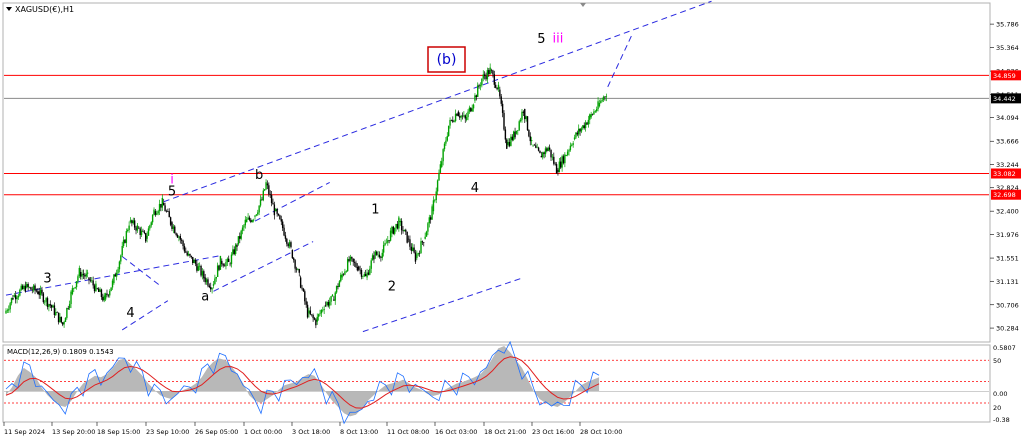 Image resolution: width=1024 pixels, height=441 pixels. What do you see at coordinates (172, 180) in the screenshot?
I see `wave-label: i` at bounding box center [172, 180].